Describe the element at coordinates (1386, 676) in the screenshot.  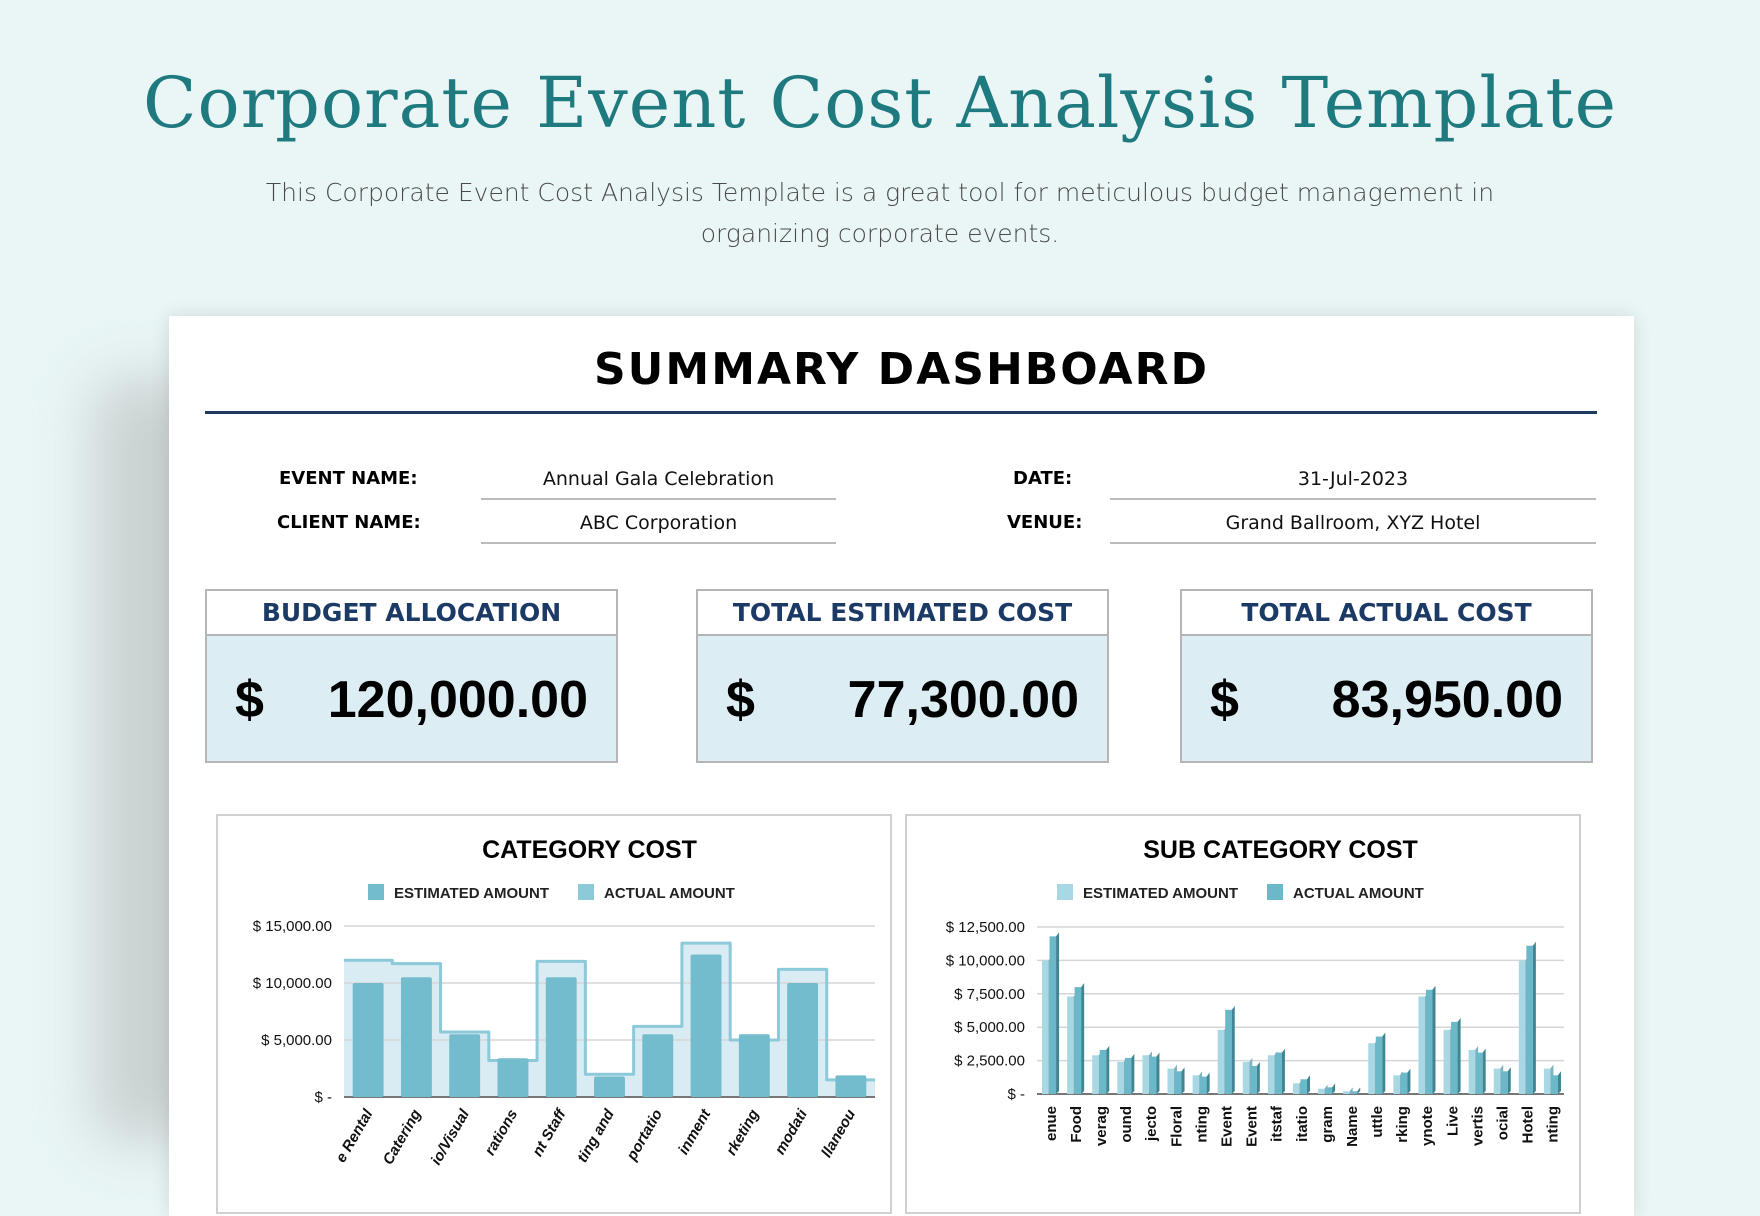
I see `kpi-total-actual-cost: TOTAL ACTUAL COST $83,950.00` at that location.